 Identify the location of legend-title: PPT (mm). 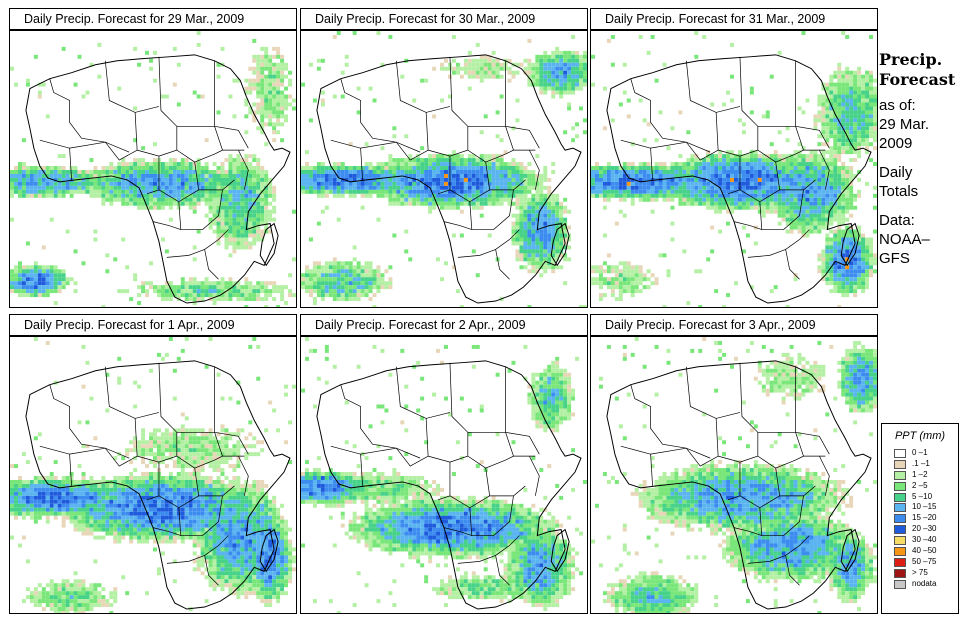
(920, 436).